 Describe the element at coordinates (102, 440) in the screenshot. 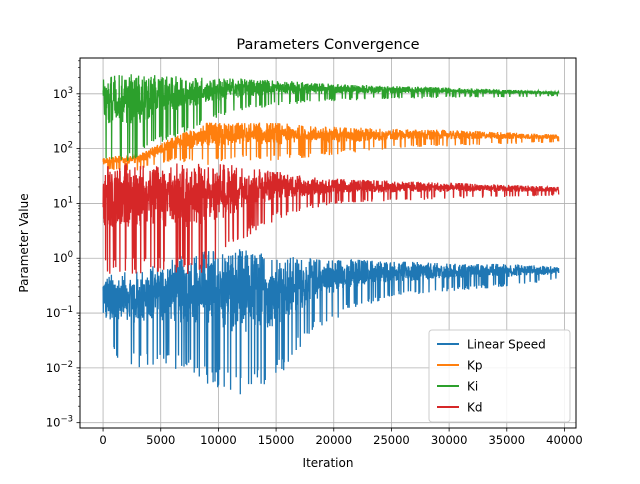

I see `x-tick-label: 0` at that location.